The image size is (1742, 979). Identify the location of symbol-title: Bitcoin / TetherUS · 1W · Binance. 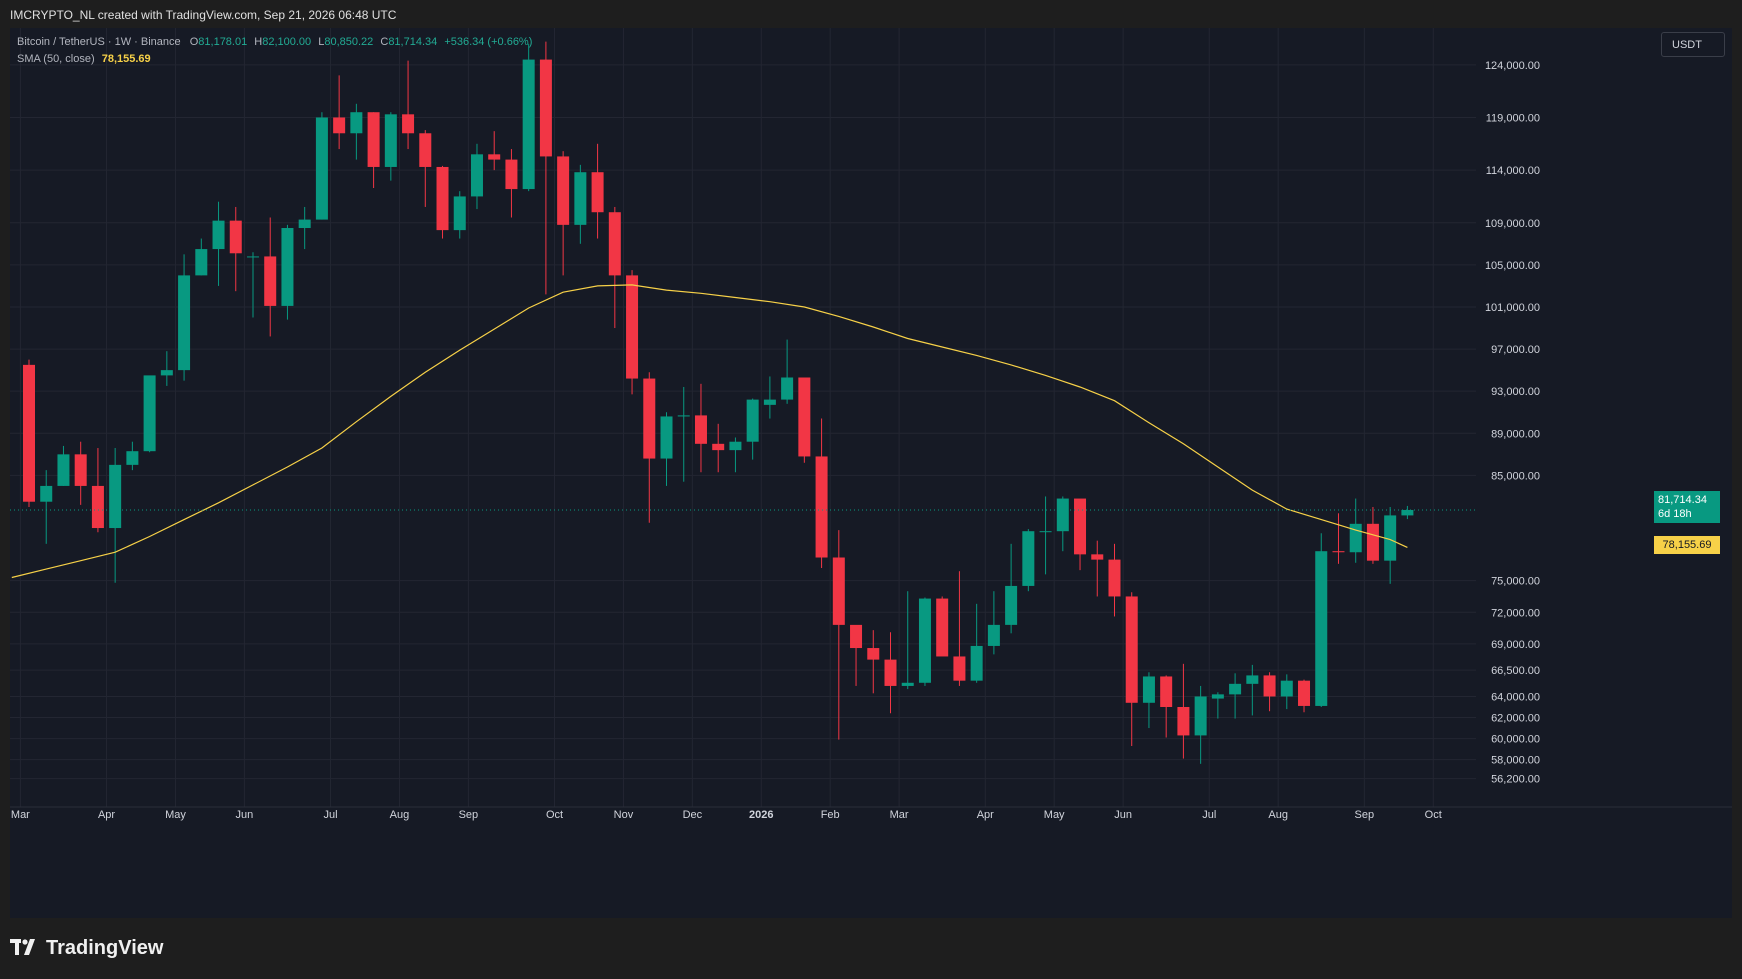
(99, 42).